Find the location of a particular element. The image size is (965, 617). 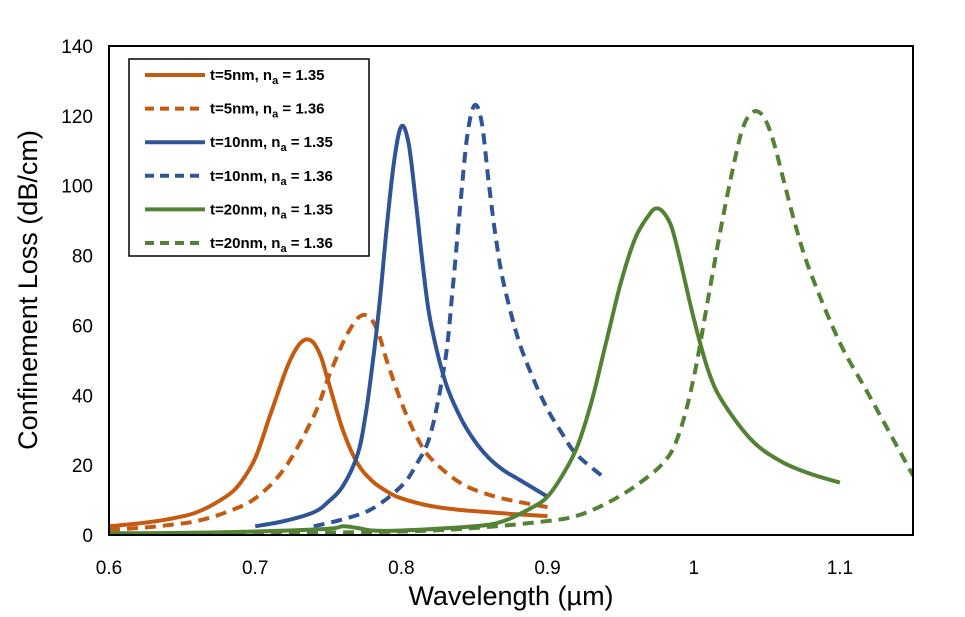

x-tick-label: 0.9 is located at coordinates (547, 568).